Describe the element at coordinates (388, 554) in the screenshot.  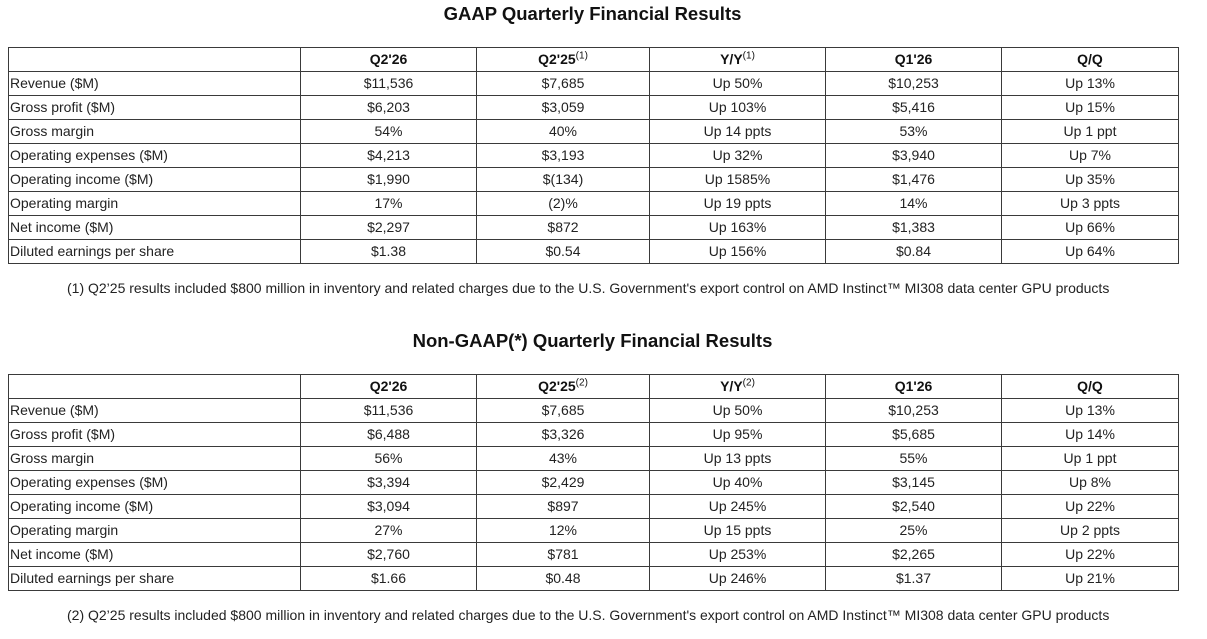
I see `table-cell: $2,760` at that location.